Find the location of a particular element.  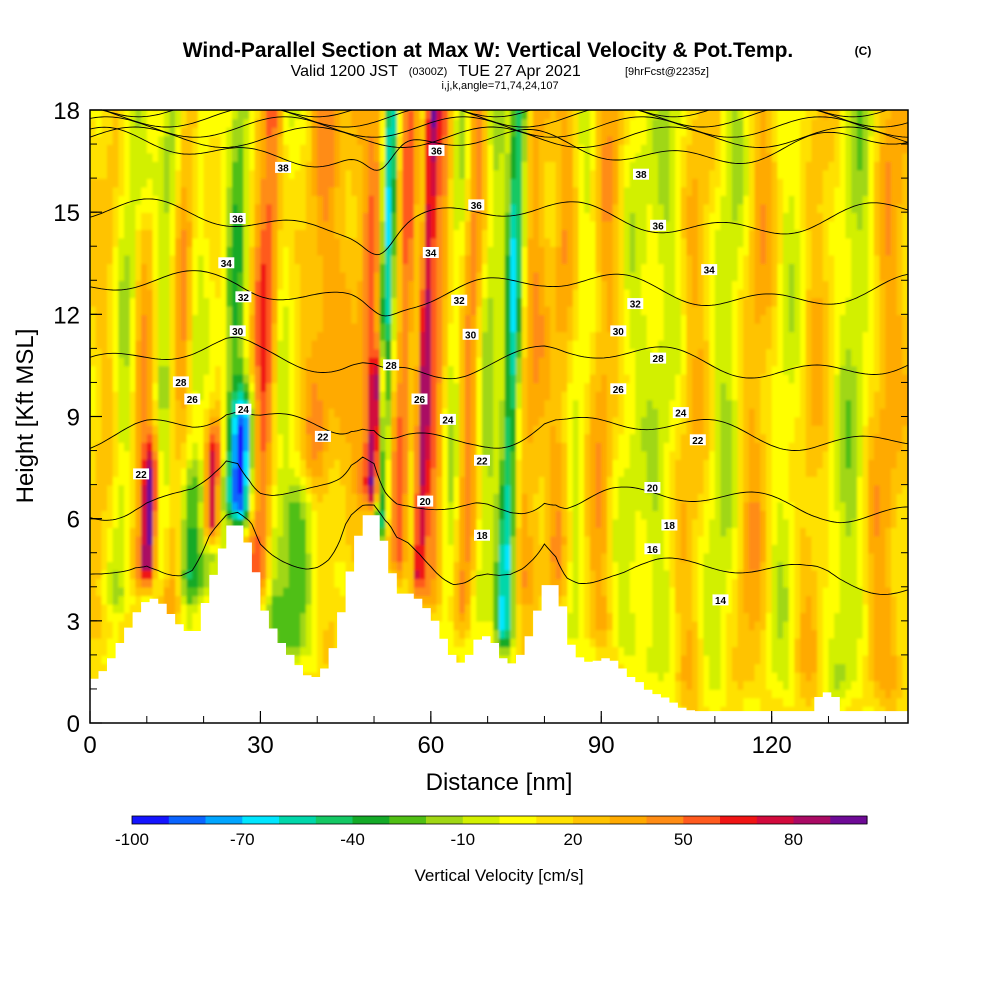

colorbar-swatch is located at coordinates (334, 820).